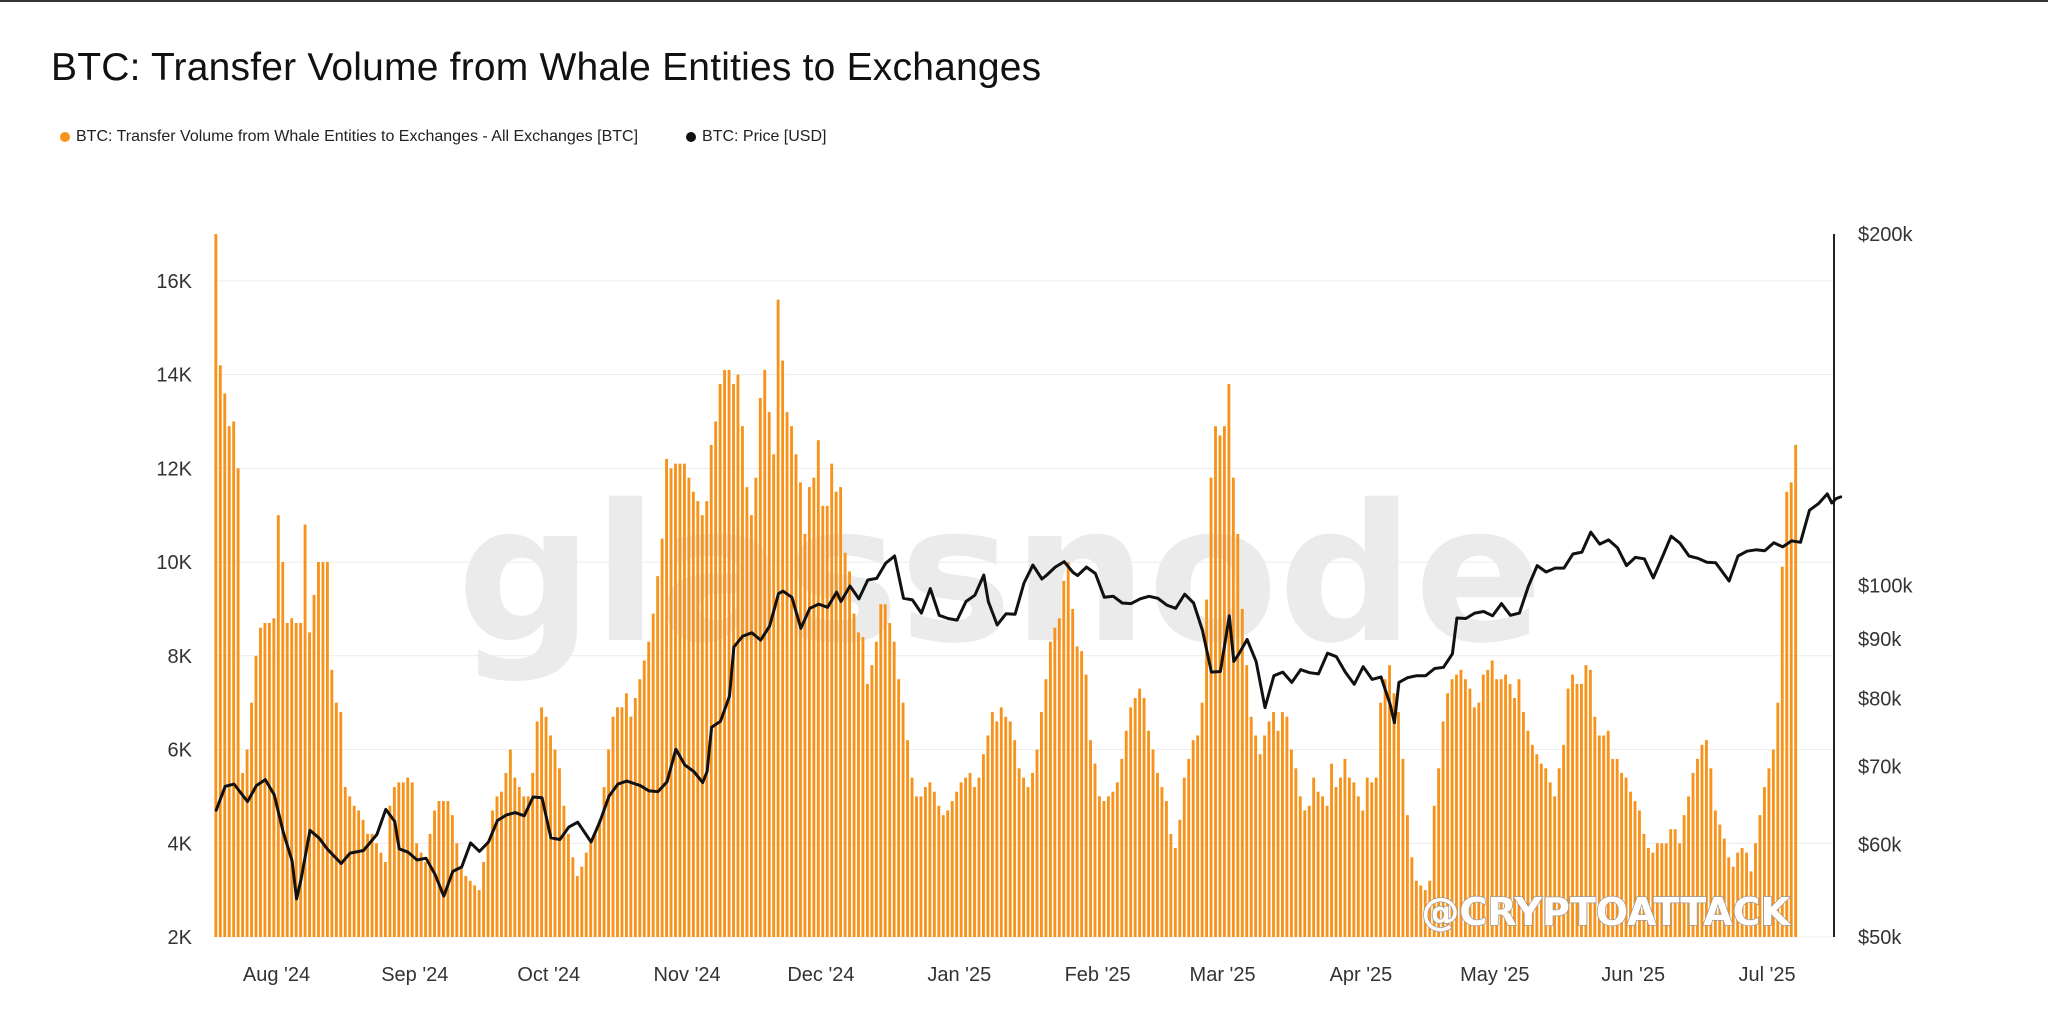 This screenshot has height=1024, width=2048. I want to click on legend-label-price: BTC: Price [USD], so click(764, 136).